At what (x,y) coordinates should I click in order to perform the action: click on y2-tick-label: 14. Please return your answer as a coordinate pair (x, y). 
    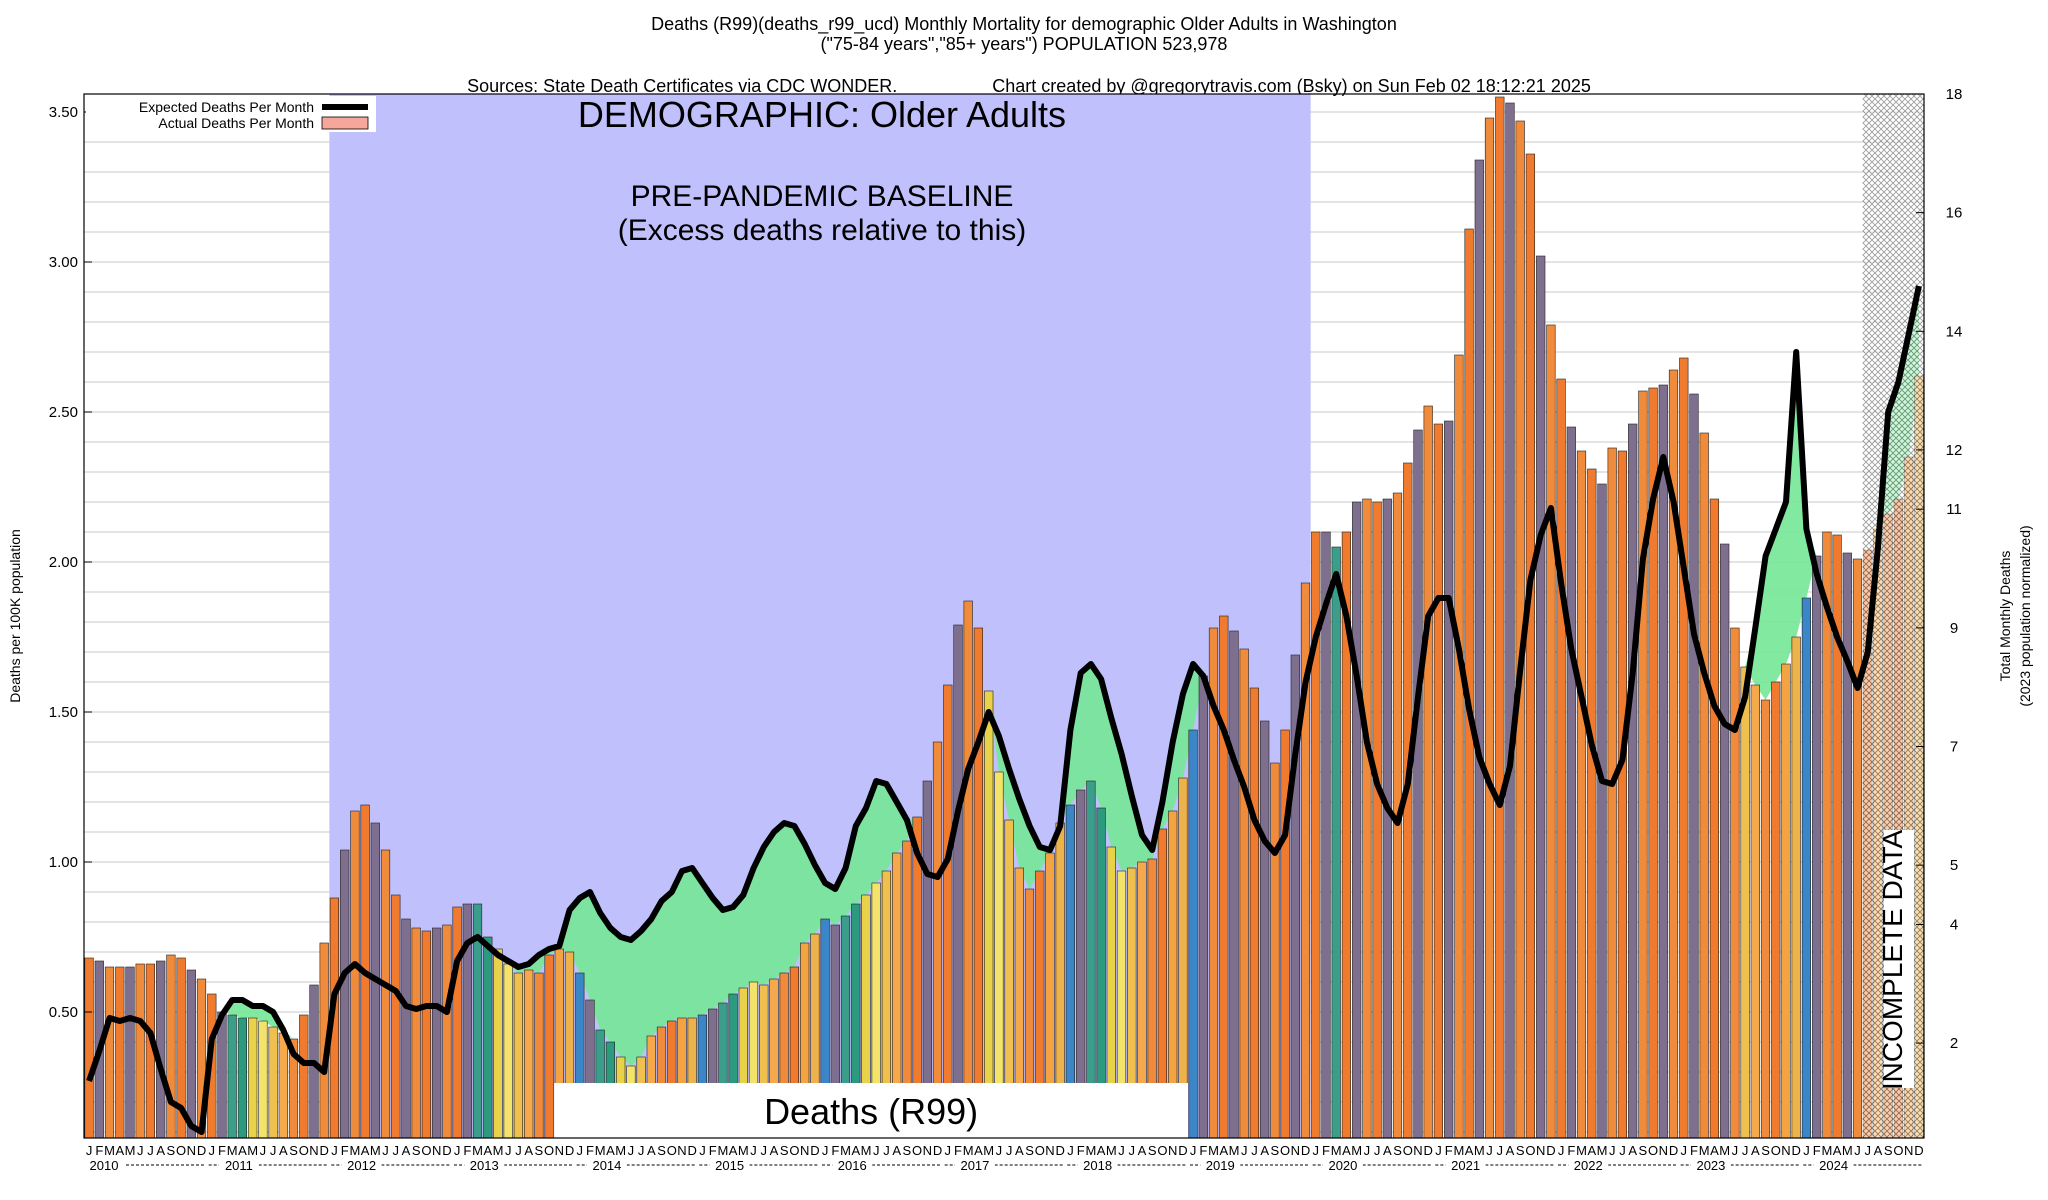
    Looking at the image, I should click on (1954, 331).